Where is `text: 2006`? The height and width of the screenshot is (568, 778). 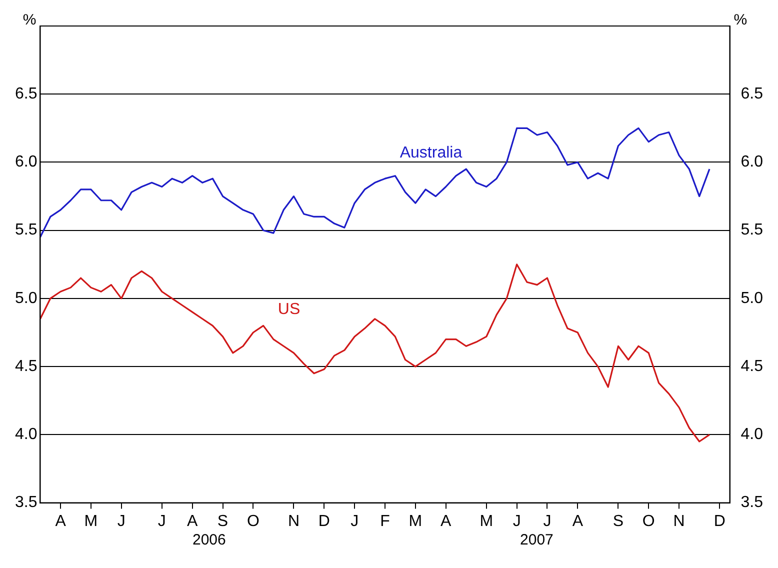 text: 2006 is located at coordinates (209, 539).